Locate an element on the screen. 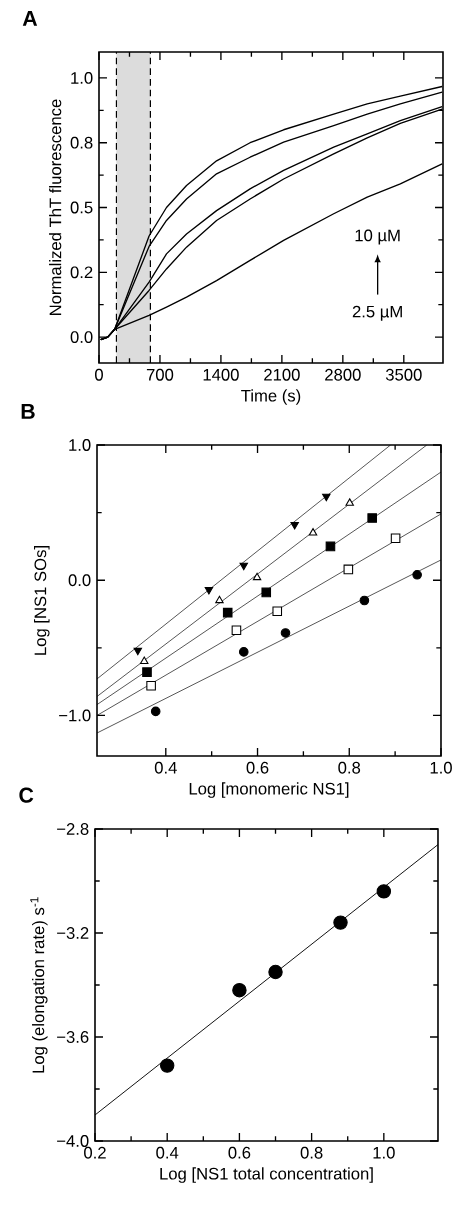  y-tick-label: 0.2 is located at coordinates (81, 272).